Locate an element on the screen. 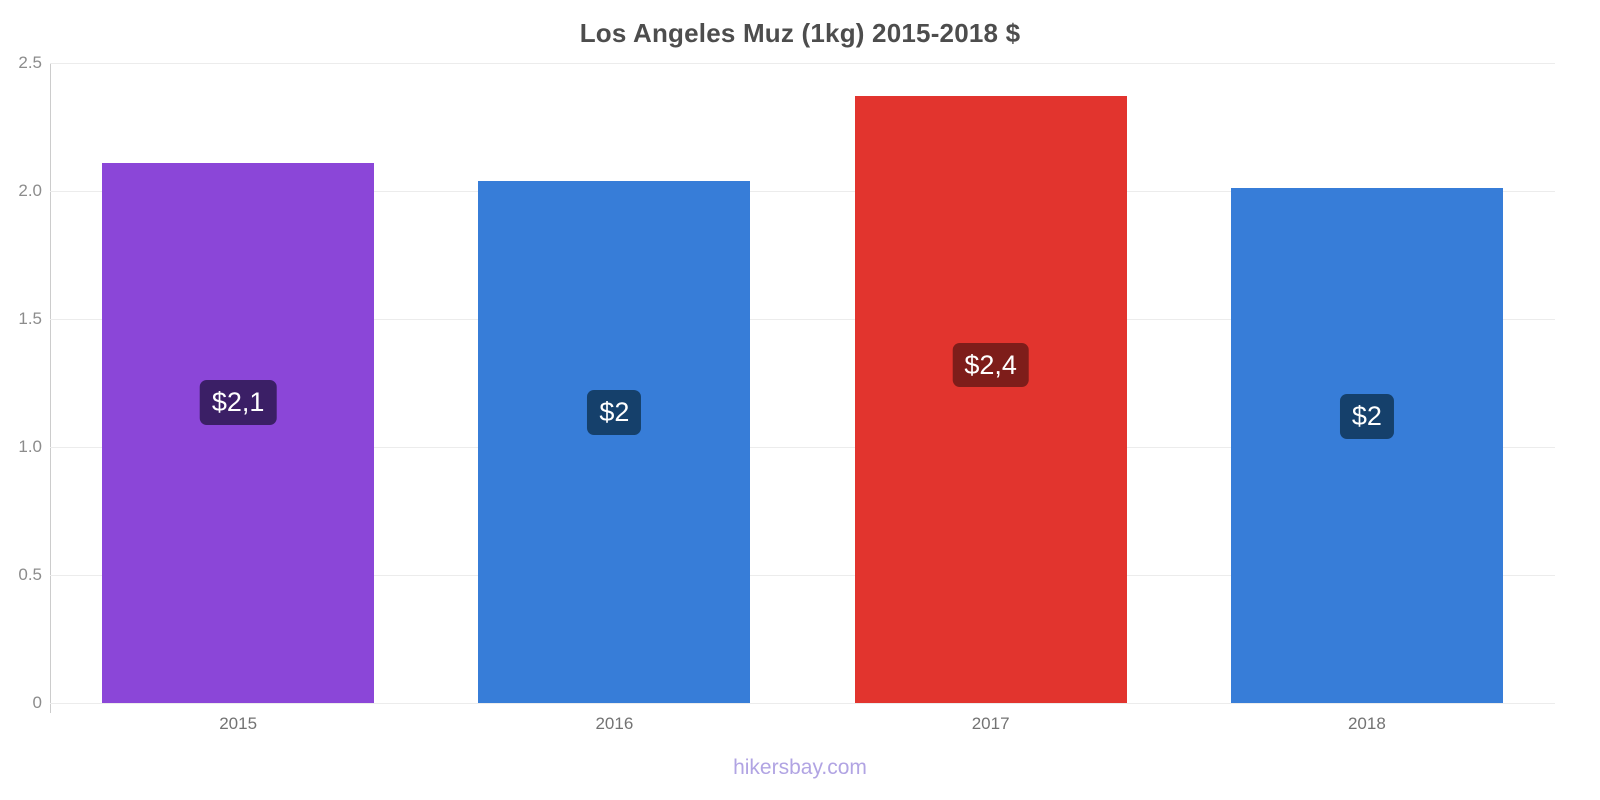 Image resolution: width=1600 pixels, height=800 pixels. bar-2015: $2,1 is located at coordinates (238, 432).